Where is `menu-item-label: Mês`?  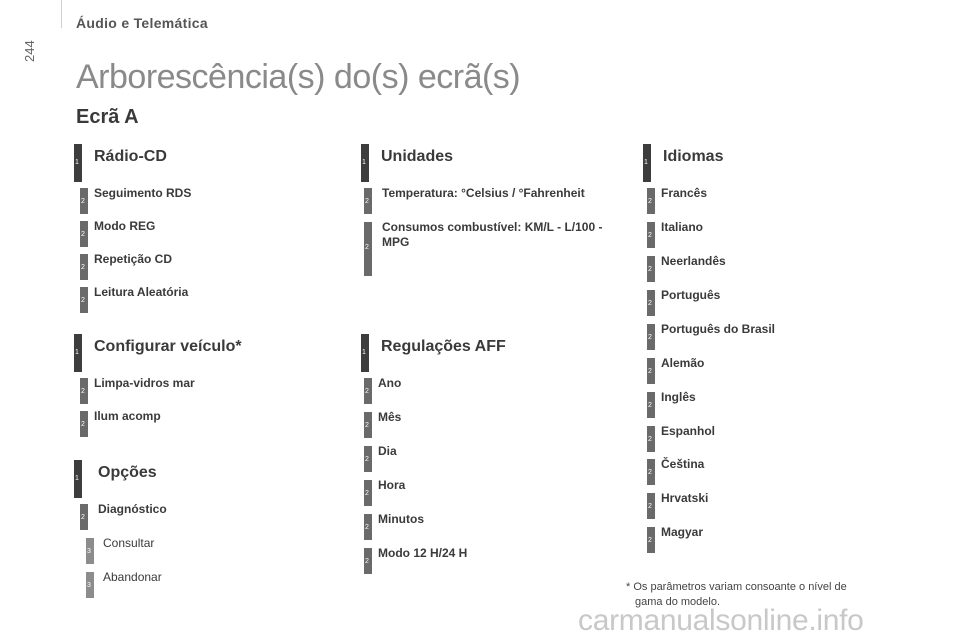
menu-item-label: Mês is located at coordinates (390, 417).